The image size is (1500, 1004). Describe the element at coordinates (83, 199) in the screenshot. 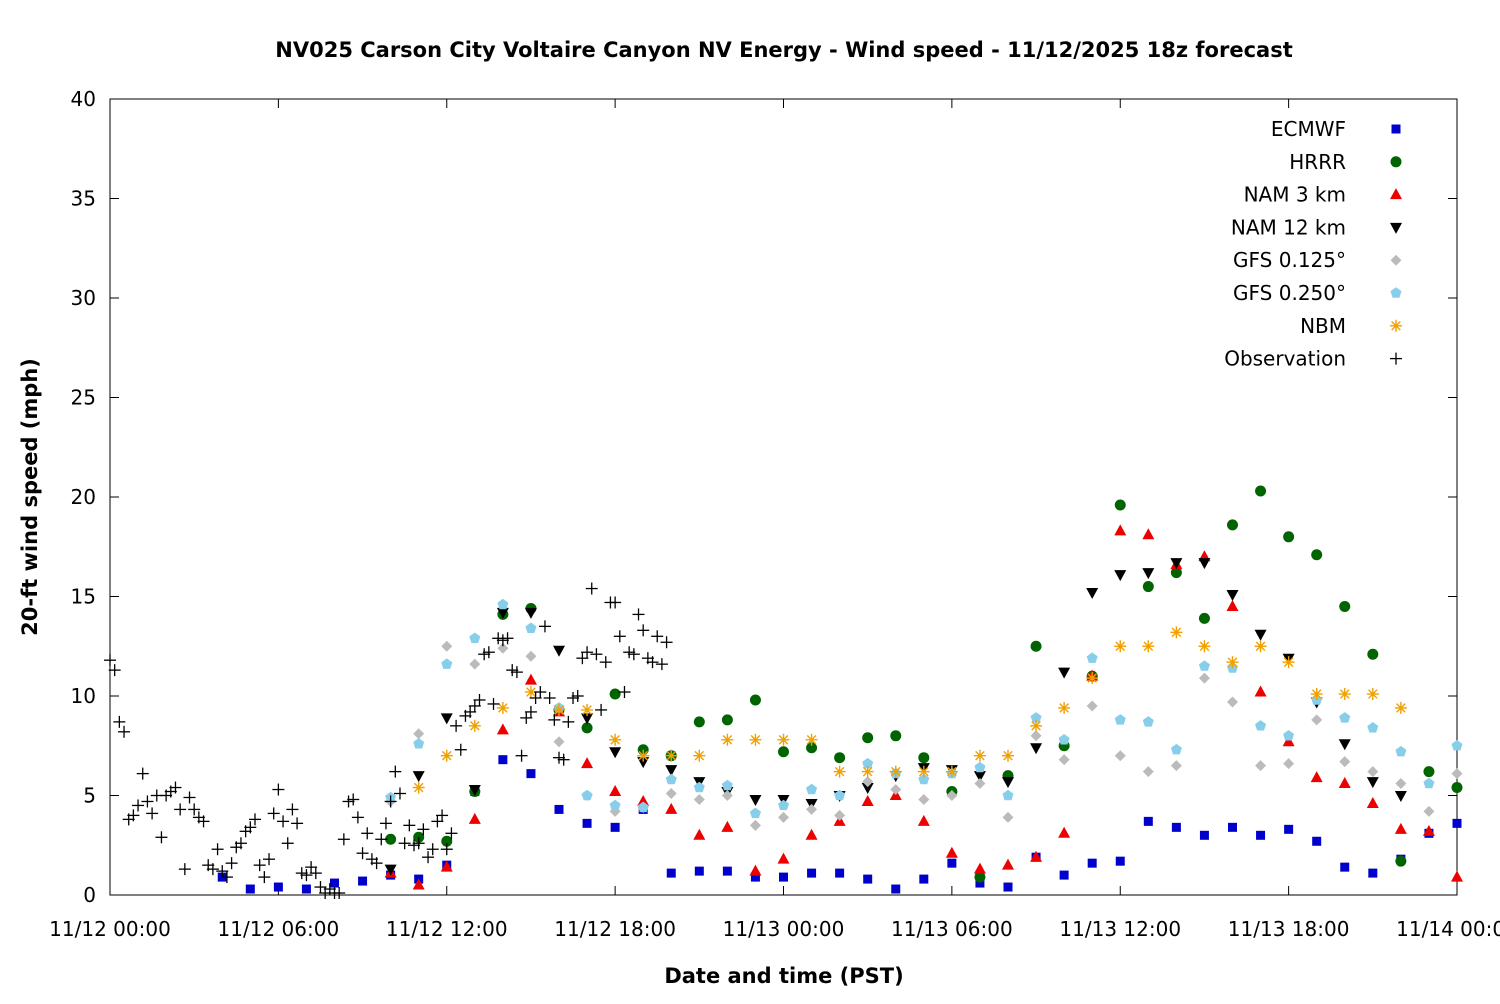

I see `y-tick-label: 35` at that location.